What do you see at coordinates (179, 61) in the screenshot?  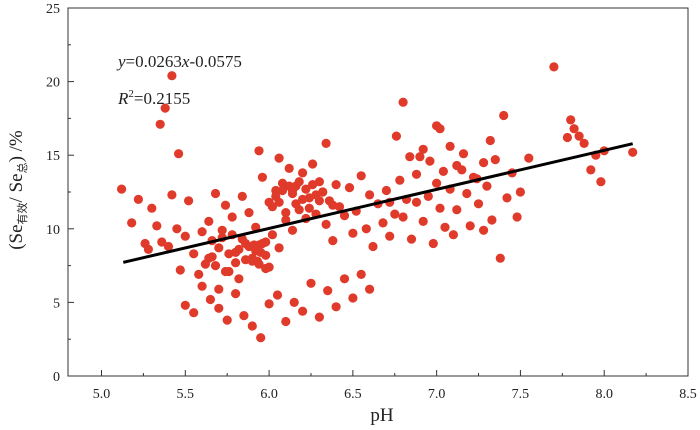 I see `regression-equation: y=0.0263x-0.0575` at bounding box center [179, 61].